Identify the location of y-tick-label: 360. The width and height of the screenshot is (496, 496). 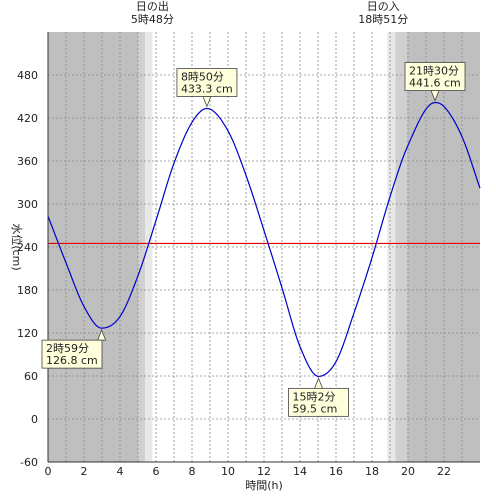
(27, 161).